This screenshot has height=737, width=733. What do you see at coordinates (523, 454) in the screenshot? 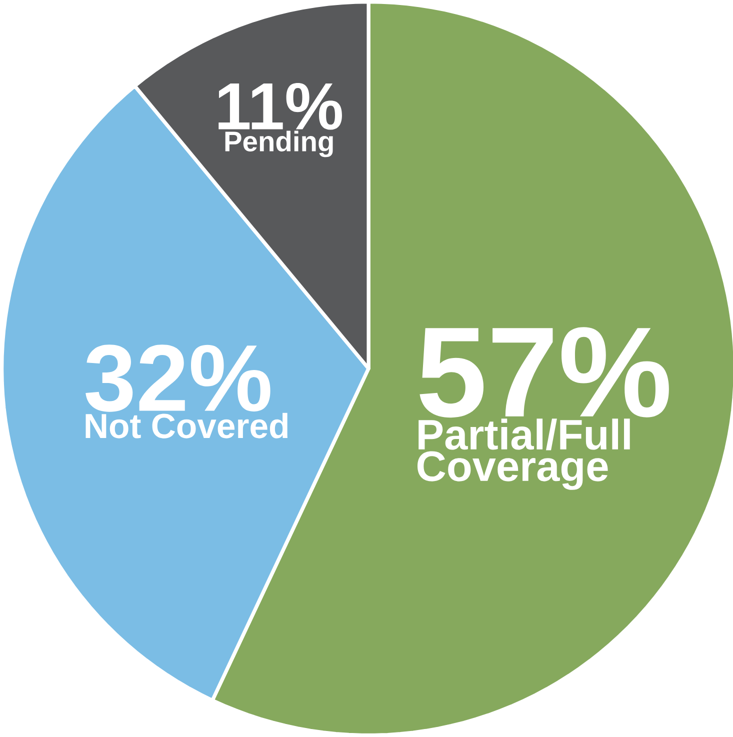
I see `slice-label: Partial/Full Coverage` at bounding box center [523, 454].